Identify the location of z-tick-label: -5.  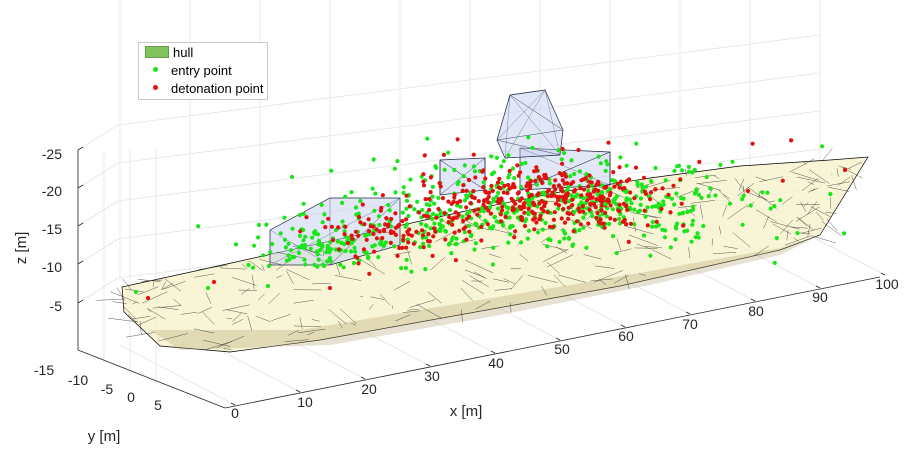
(56, 306).